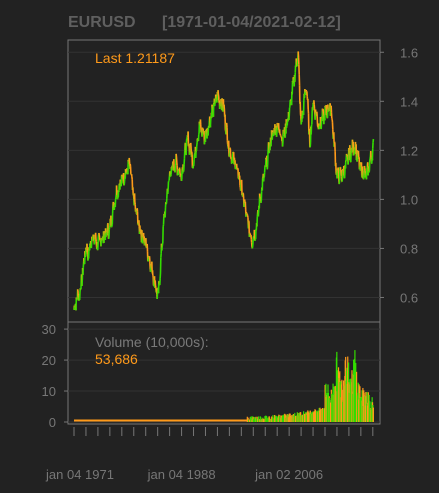 The image size is (439, 493). What do you see at coordinates (409, 199) in the screenshot?
I see `price-y-tick-label: 1.0` at bounding box center [409, 199].